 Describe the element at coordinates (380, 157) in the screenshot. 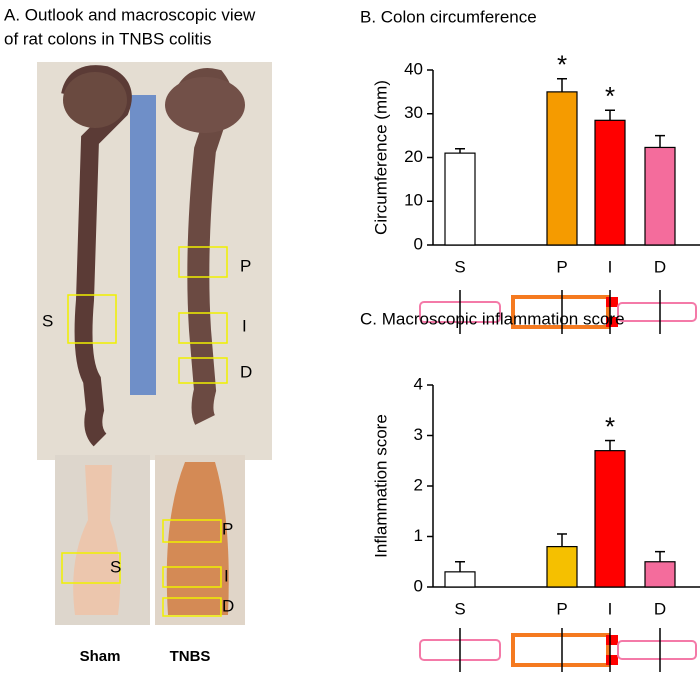

I see `y-axis-label: Circumference (mm)` at that location.